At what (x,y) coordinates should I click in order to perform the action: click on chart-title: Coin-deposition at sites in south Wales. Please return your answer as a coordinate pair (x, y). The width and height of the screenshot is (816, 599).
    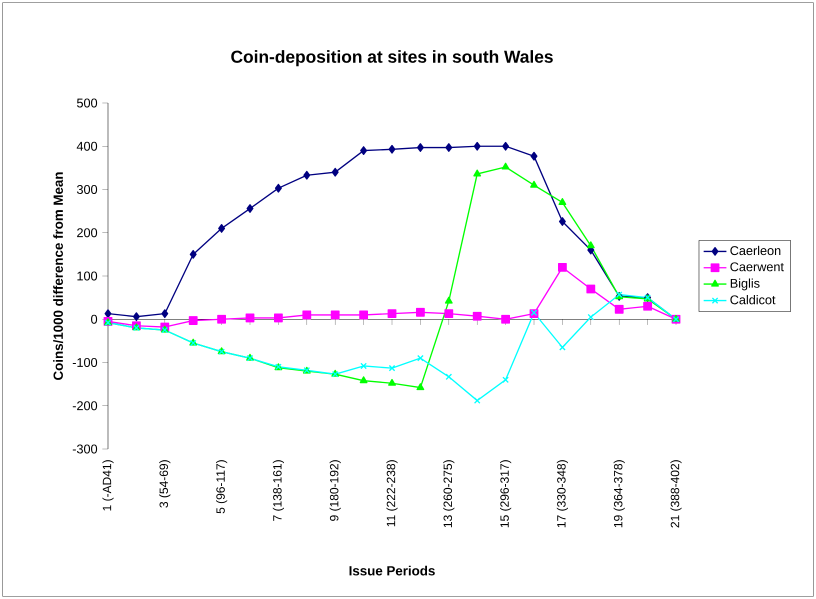
    Looking at the image, I should click on (392, 58).